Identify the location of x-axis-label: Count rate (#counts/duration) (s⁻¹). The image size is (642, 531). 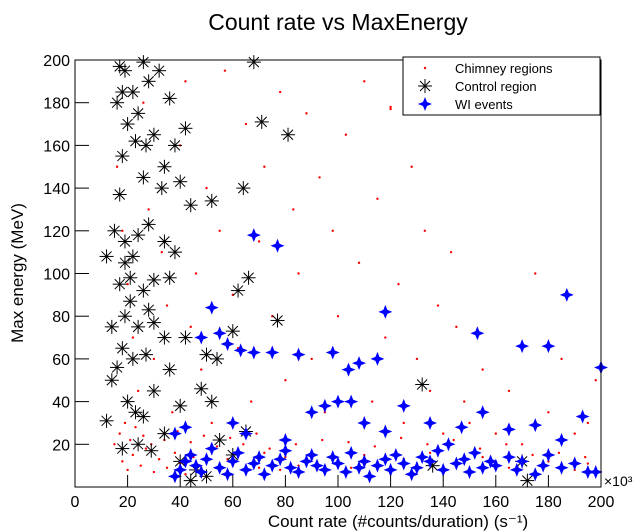
(398, 521).